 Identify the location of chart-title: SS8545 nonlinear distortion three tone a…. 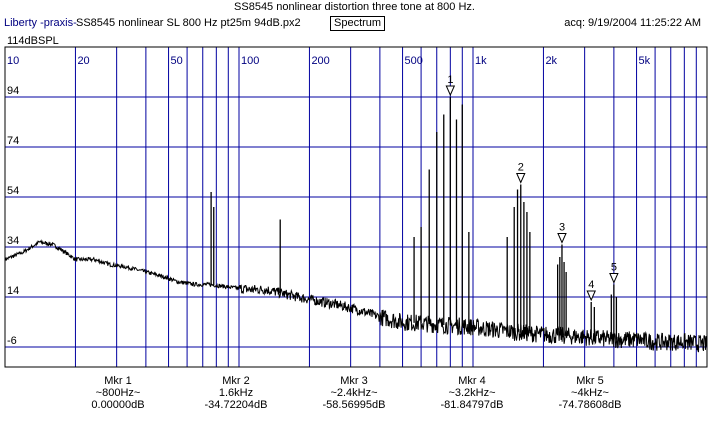
(354, 7).